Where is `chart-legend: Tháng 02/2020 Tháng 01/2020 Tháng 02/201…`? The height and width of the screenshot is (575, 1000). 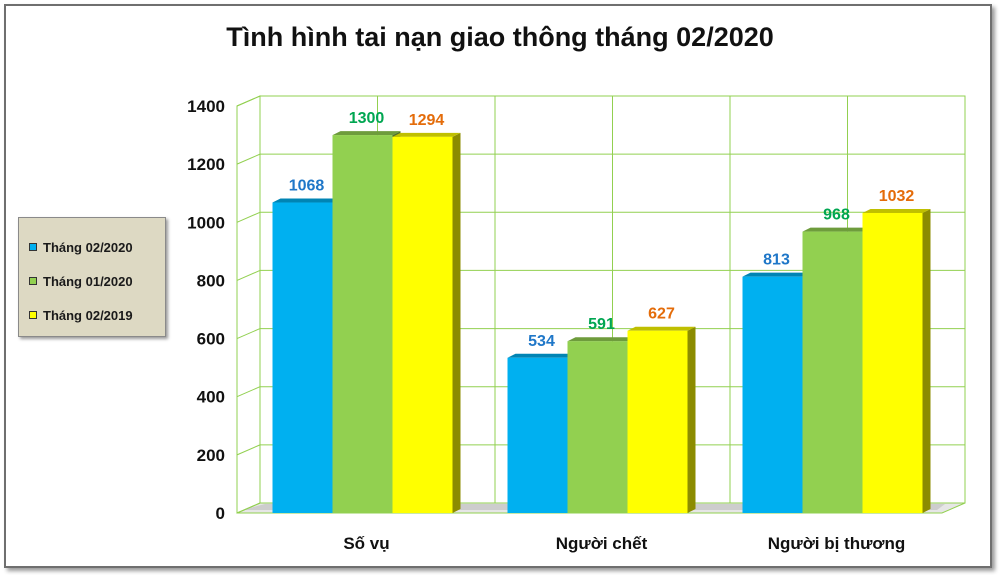
chart-legend: Tháng 02/2020 Tháng 01/2020 Tháng 02/201… is located at coordinates (92, 277).